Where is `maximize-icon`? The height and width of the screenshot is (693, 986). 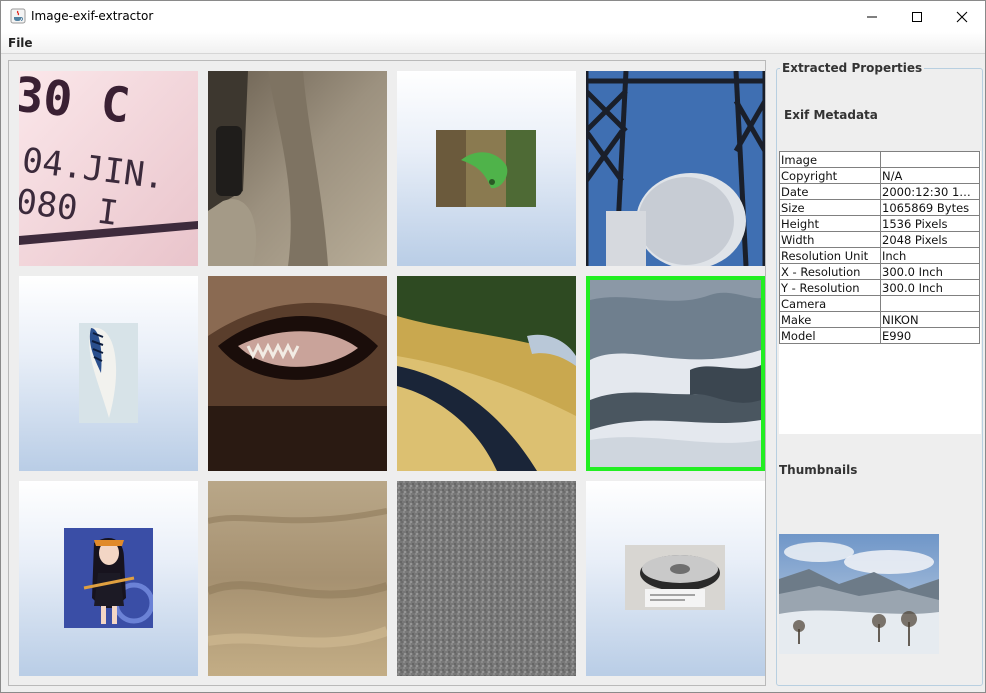 maximize-icon is located at coordinates (917, 17).